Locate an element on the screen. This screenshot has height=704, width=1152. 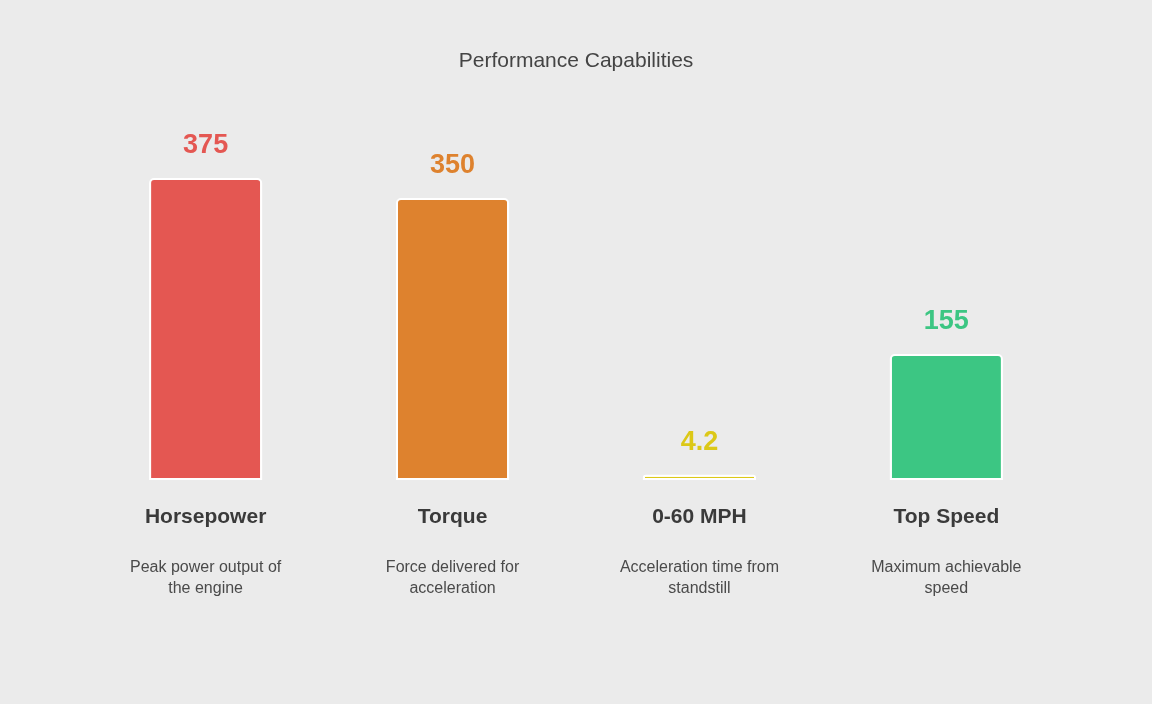
text: Peak power output of the engine is located at coordinates (206, 577).